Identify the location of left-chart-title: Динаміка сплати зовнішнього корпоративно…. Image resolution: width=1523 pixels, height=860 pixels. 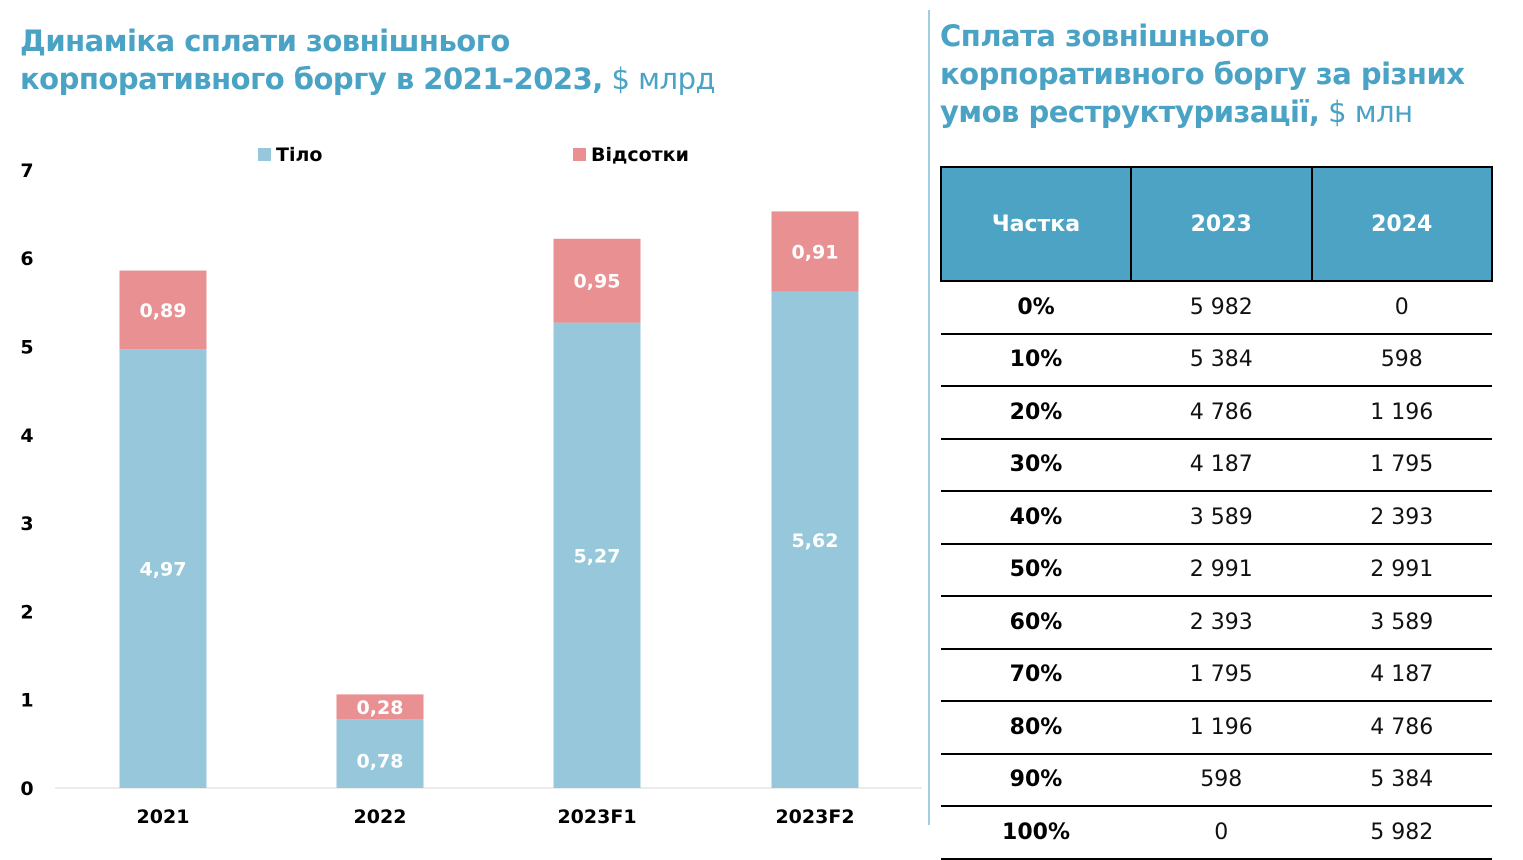
(400, 60).